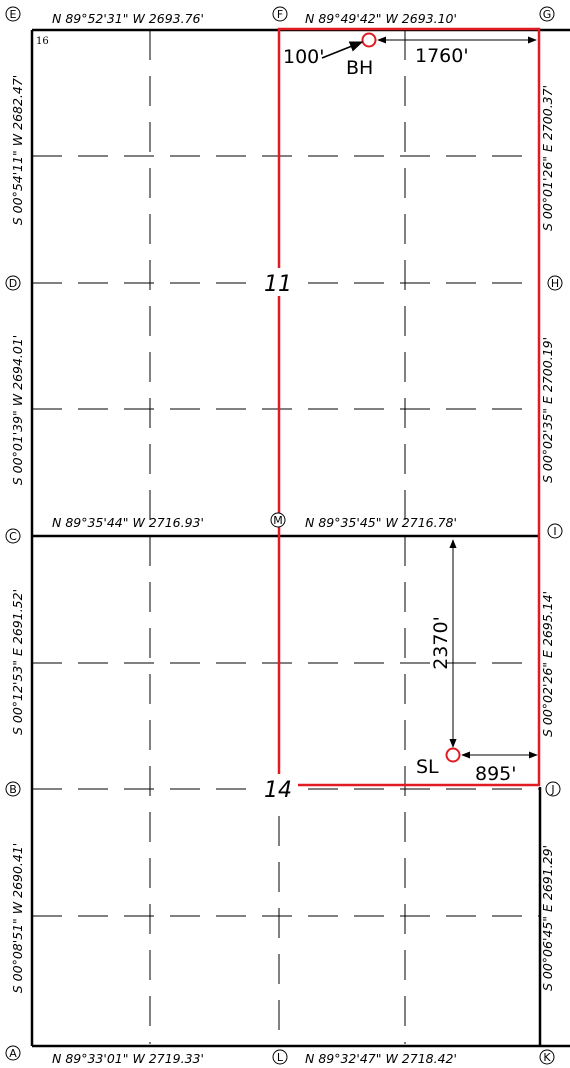 Image resolution: width=570 pixels, height=1068 pixels. What do you see at coordinates (128, 522) in the screenshot?
I see `bearing-mid-left: N 89°35'44" W 2716.93'` at bounding box center [128, 522].